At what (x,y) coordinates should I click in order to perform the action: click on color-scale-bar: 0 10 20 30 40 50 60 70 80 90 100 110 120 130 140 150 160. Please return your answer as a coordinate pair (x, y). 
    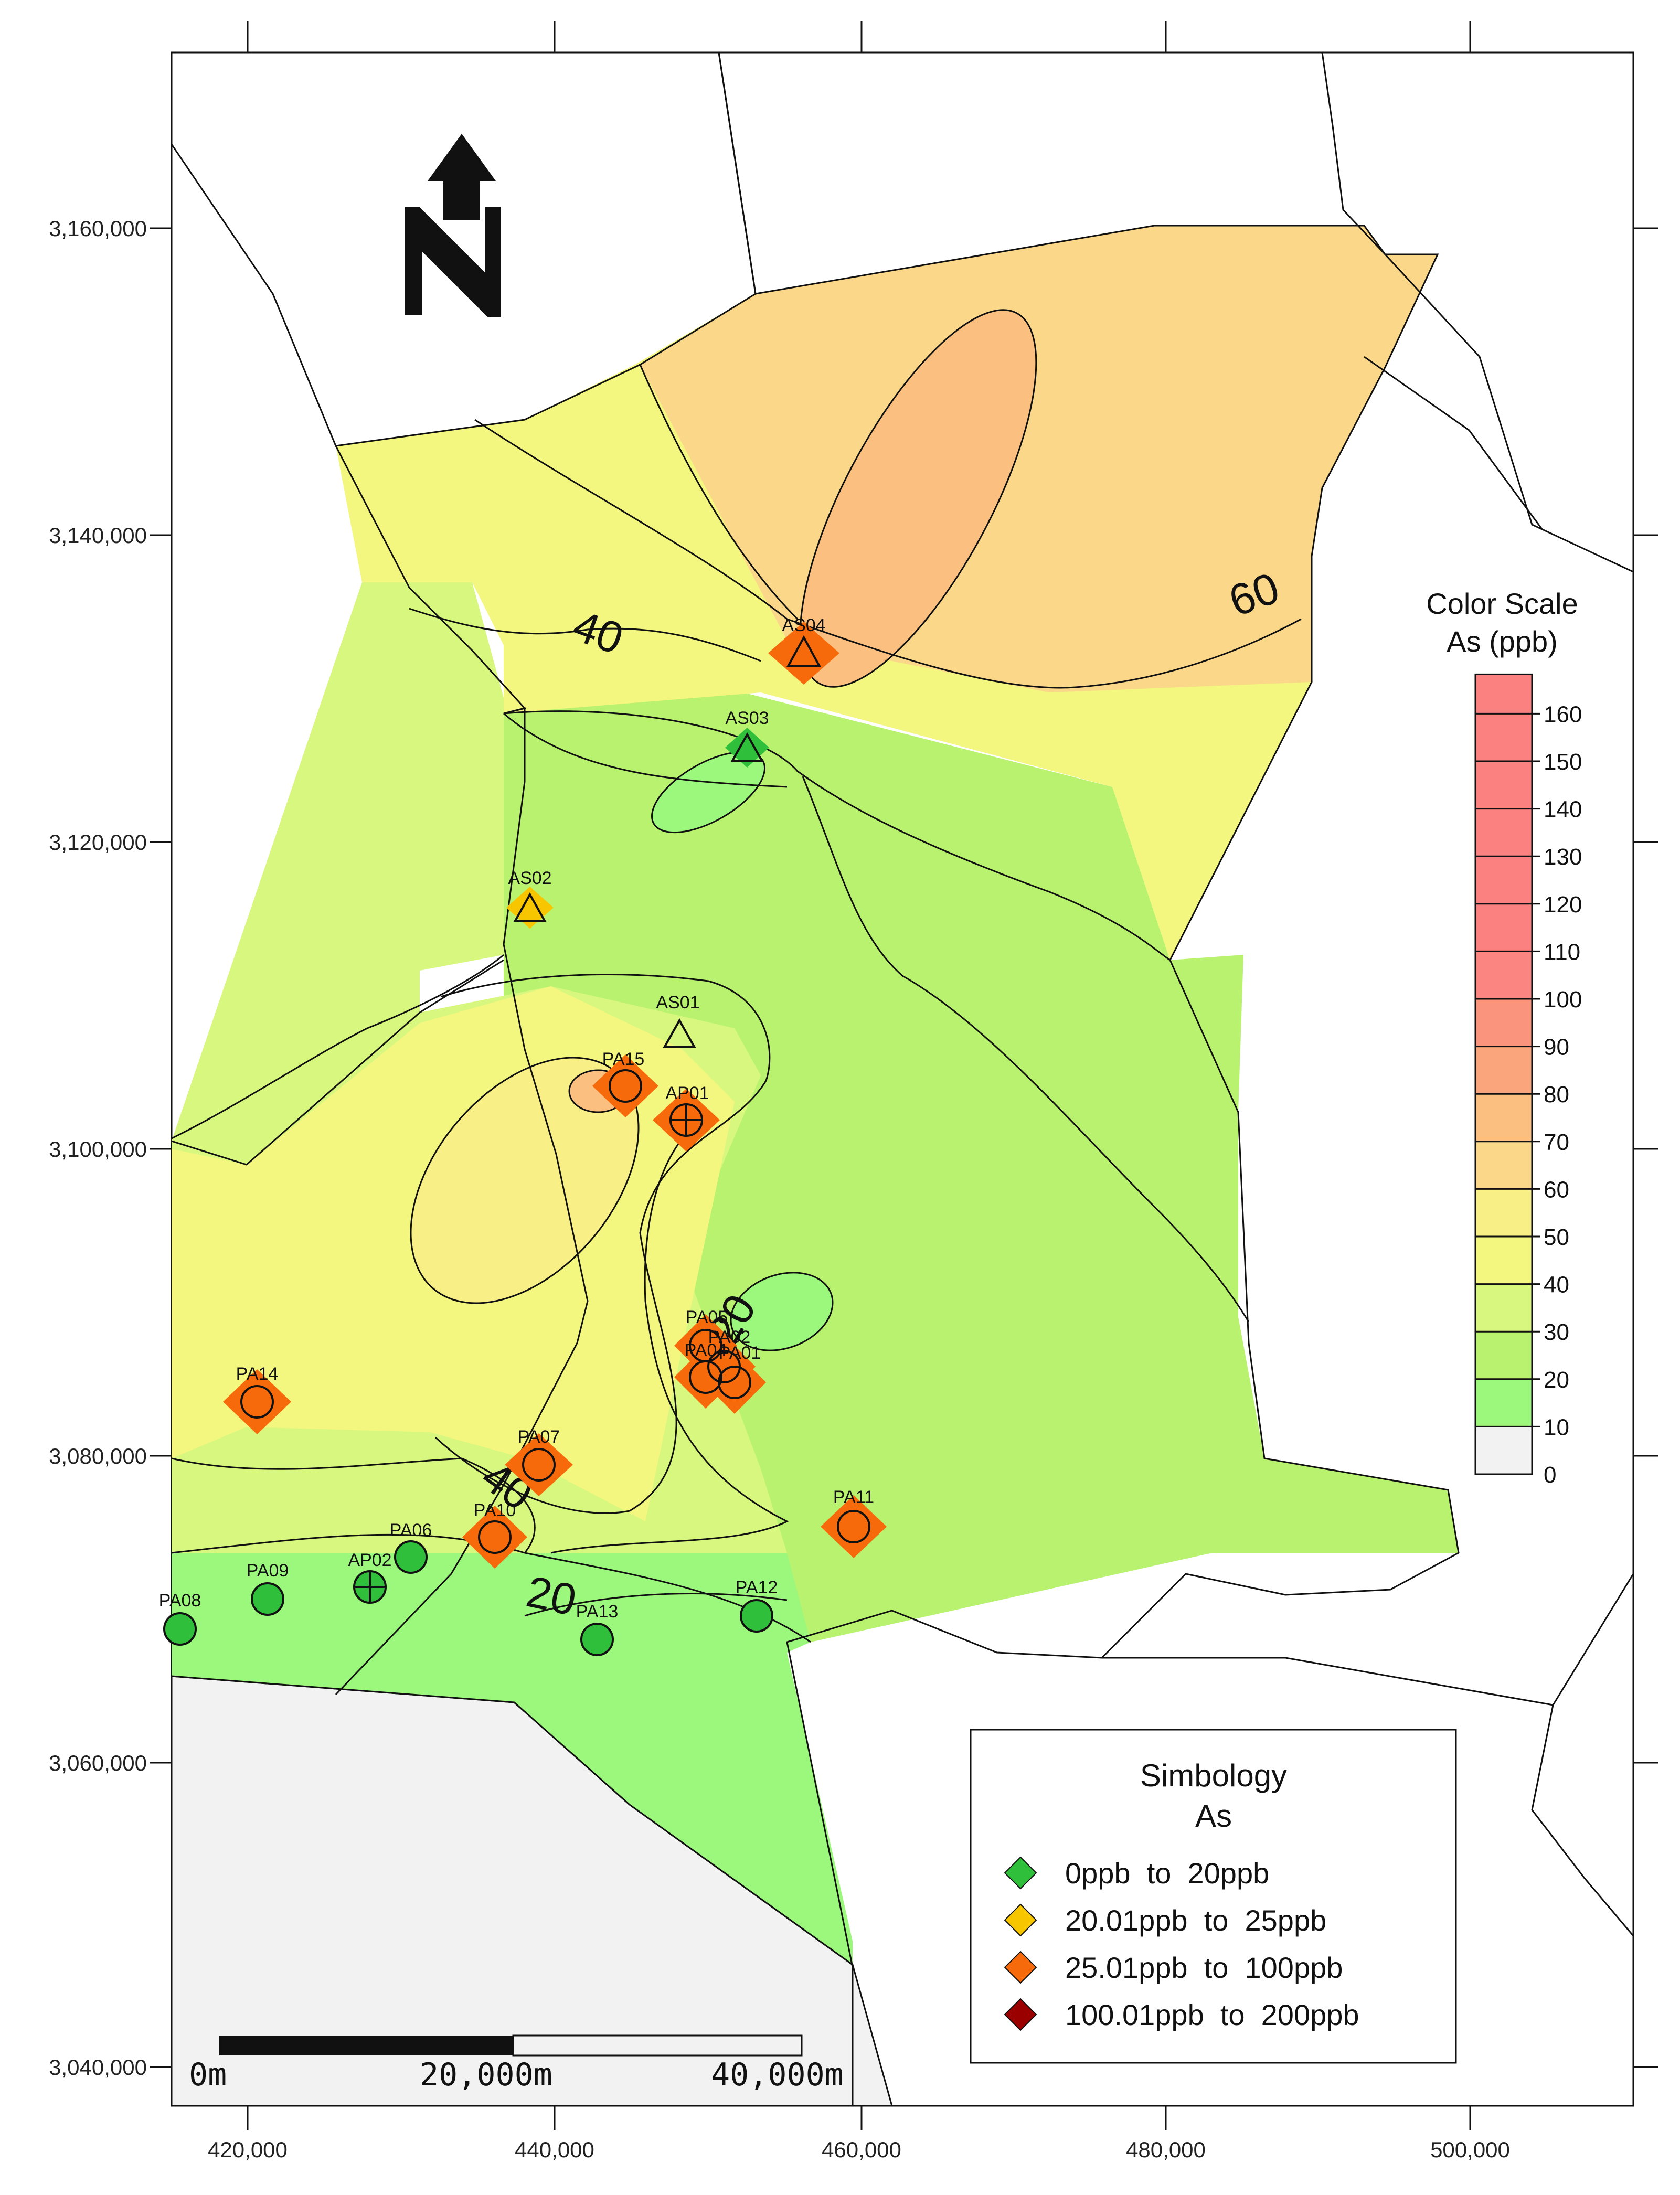
    Looking at the image, I should click on (1528, 1080).